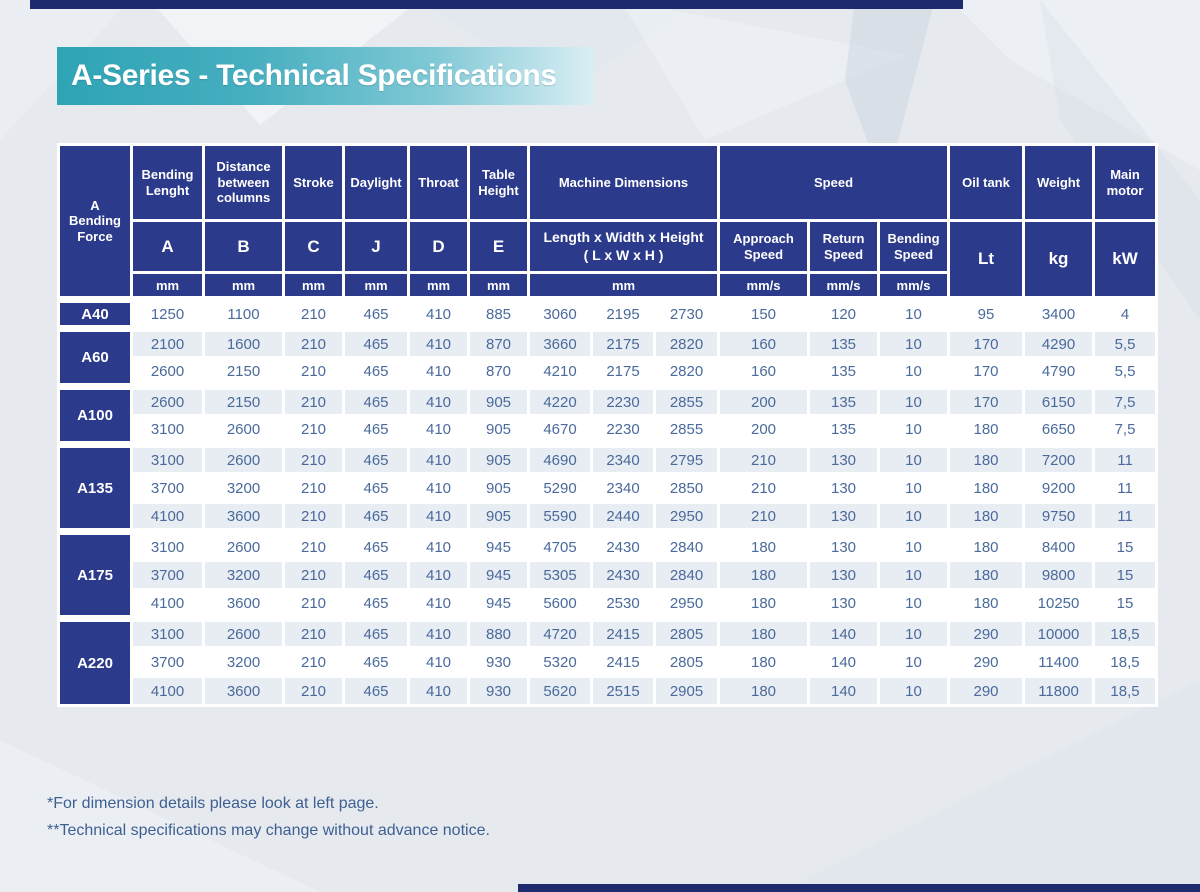  Describe the element at coordinates (764, 313) in the screenshot. I see `spec-cell: 150` at that location.